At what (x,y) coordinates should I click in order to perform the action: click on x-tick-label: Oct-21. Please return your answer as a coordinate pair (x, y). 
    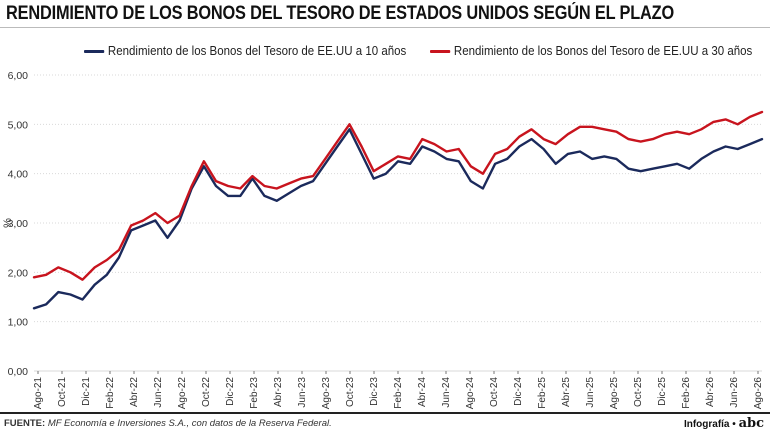
    Looking at the image, I should click on (62, 392).